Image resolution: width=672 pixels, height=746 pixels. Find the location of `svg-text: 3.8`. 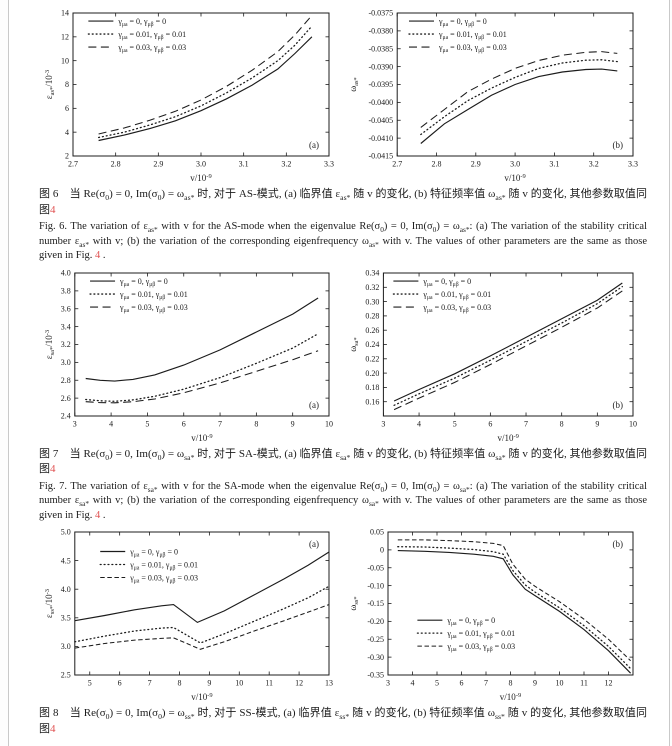

svg-text: 3.8 is located at coordinates (66, 290).